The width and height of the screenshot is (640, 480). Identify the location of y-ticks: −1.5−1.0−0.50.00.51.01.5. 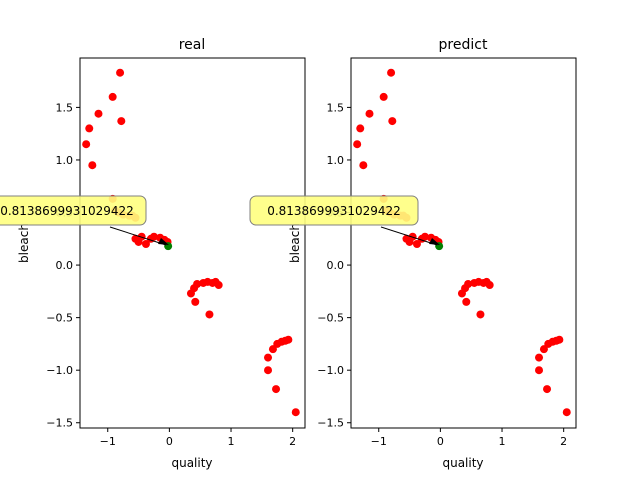
(63, 265).